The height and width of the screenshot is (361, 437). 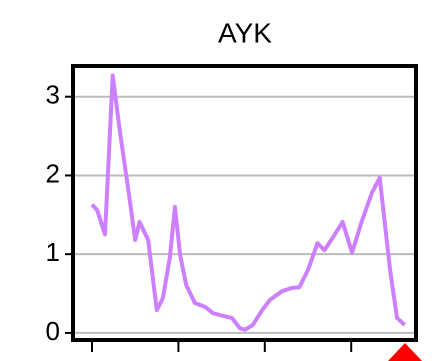 What do you see at coordinates (53, 252) in the screenshot?
I see `y-tick-label: 1` at bounding box center [53, 252].